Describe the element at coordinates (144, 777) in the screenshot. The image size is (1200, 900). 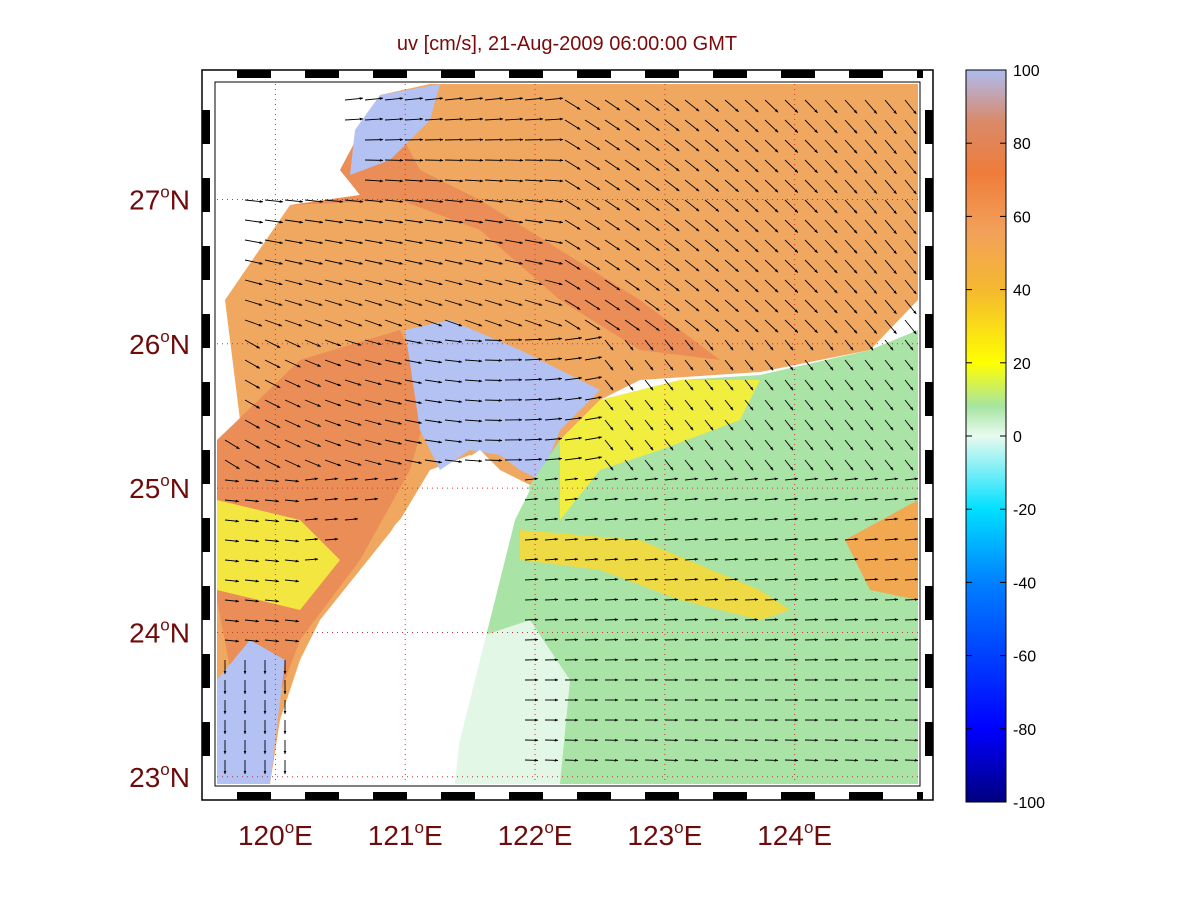
I see `latitude-number: 23` at that location.